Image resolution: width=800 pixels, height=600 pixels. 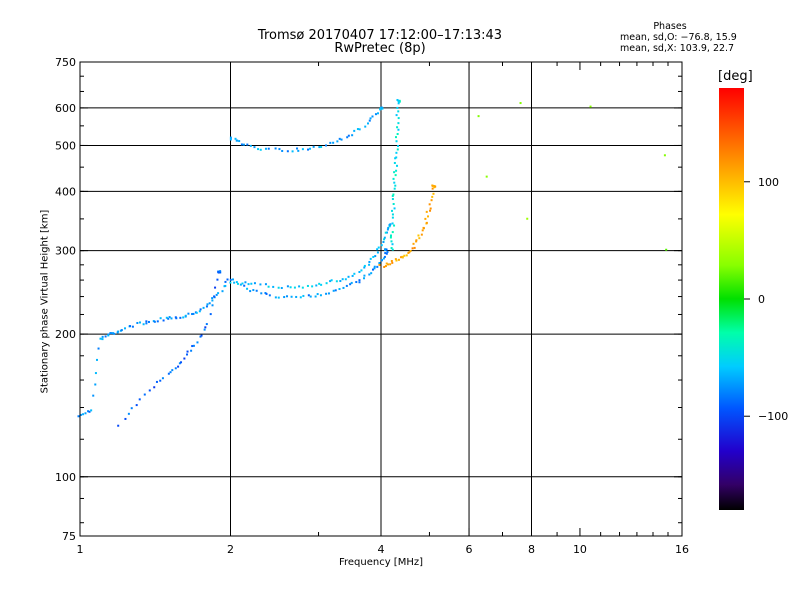 What do you see at coordinates (735, 76) in the screenshot?
I see `colorbar-label: [deg]` at bounding box center [735, 76].